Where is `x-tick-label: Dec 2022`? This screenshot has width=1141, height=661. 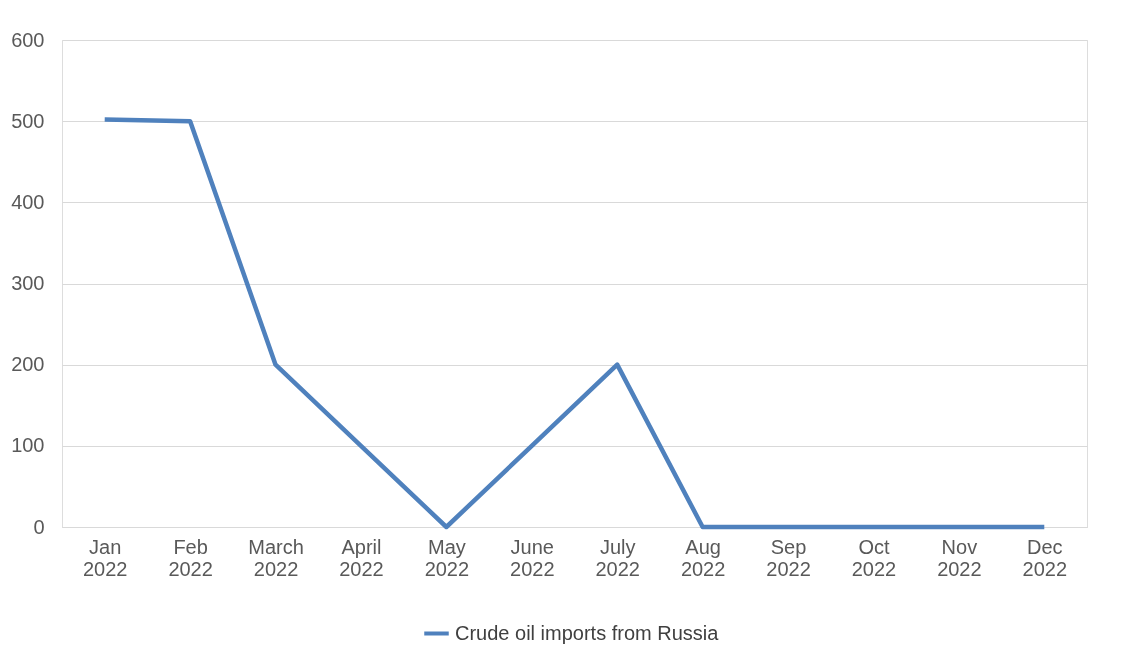
x-tick-label: Dec 2022 is located at coordinates (1045, 557).